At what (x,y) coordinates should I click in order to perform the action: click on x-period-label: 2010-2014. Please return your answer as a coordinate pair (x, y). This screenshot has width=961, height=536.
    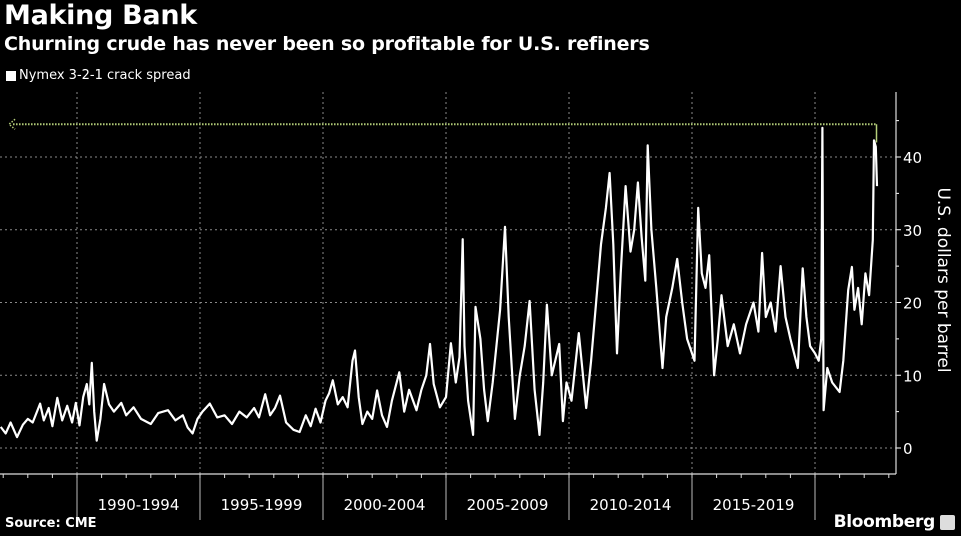
    Looking at the image, I should click on (631, 505).